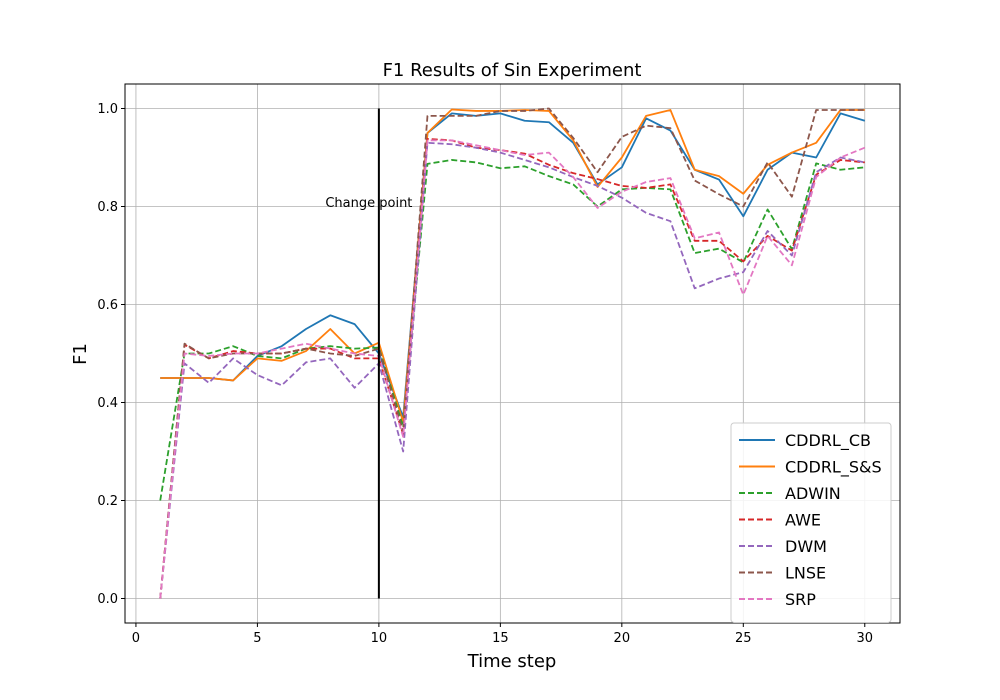 The height and width of the screenshot is (700, 1000). Describe the element at coordinates (80, 354) in the screenshot. I see `y-axis-label: F1` at that location.